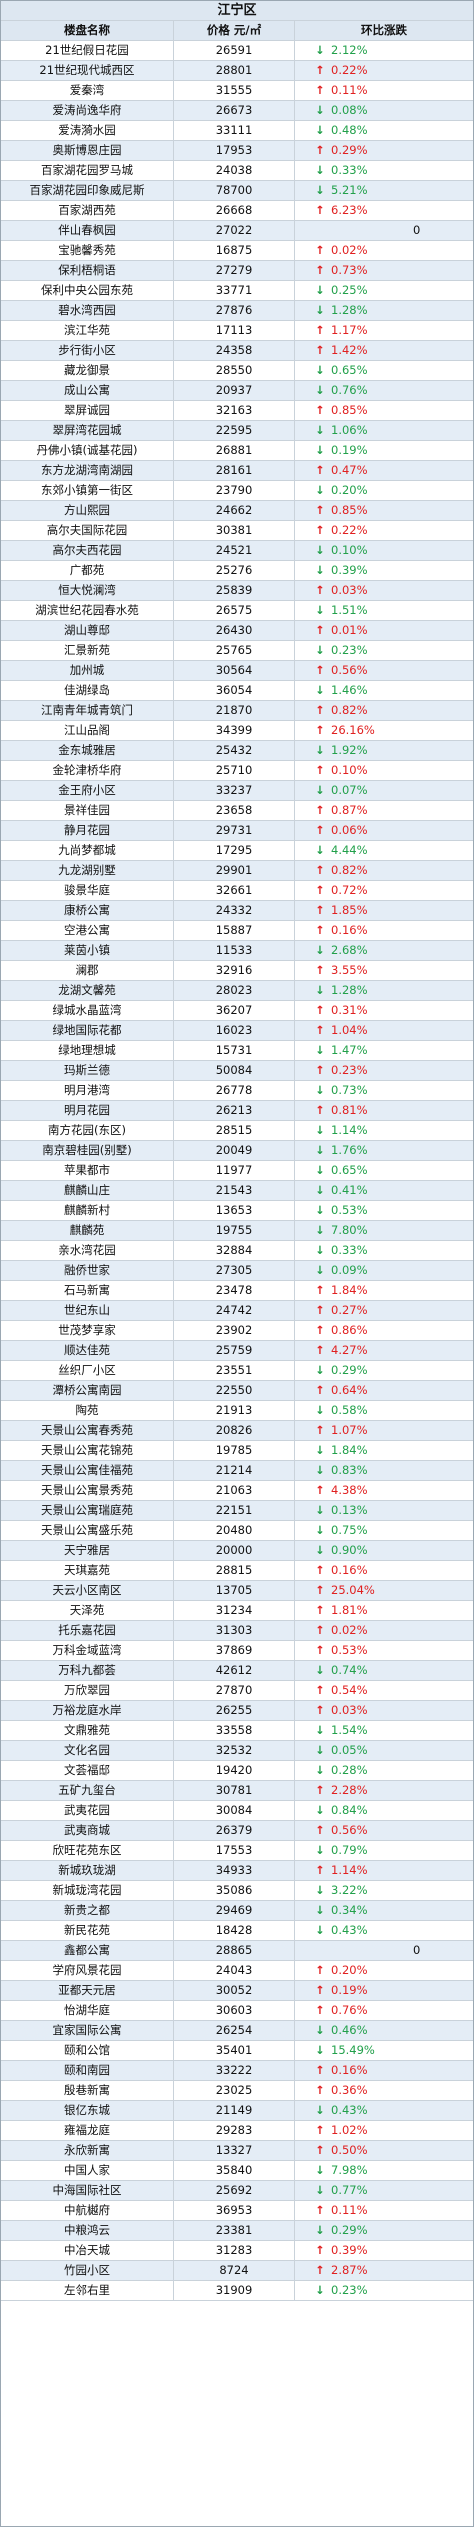  Describe the element at coordinates (234, 1350) in the screenshot. I see `estate-price: 25759` at that location.